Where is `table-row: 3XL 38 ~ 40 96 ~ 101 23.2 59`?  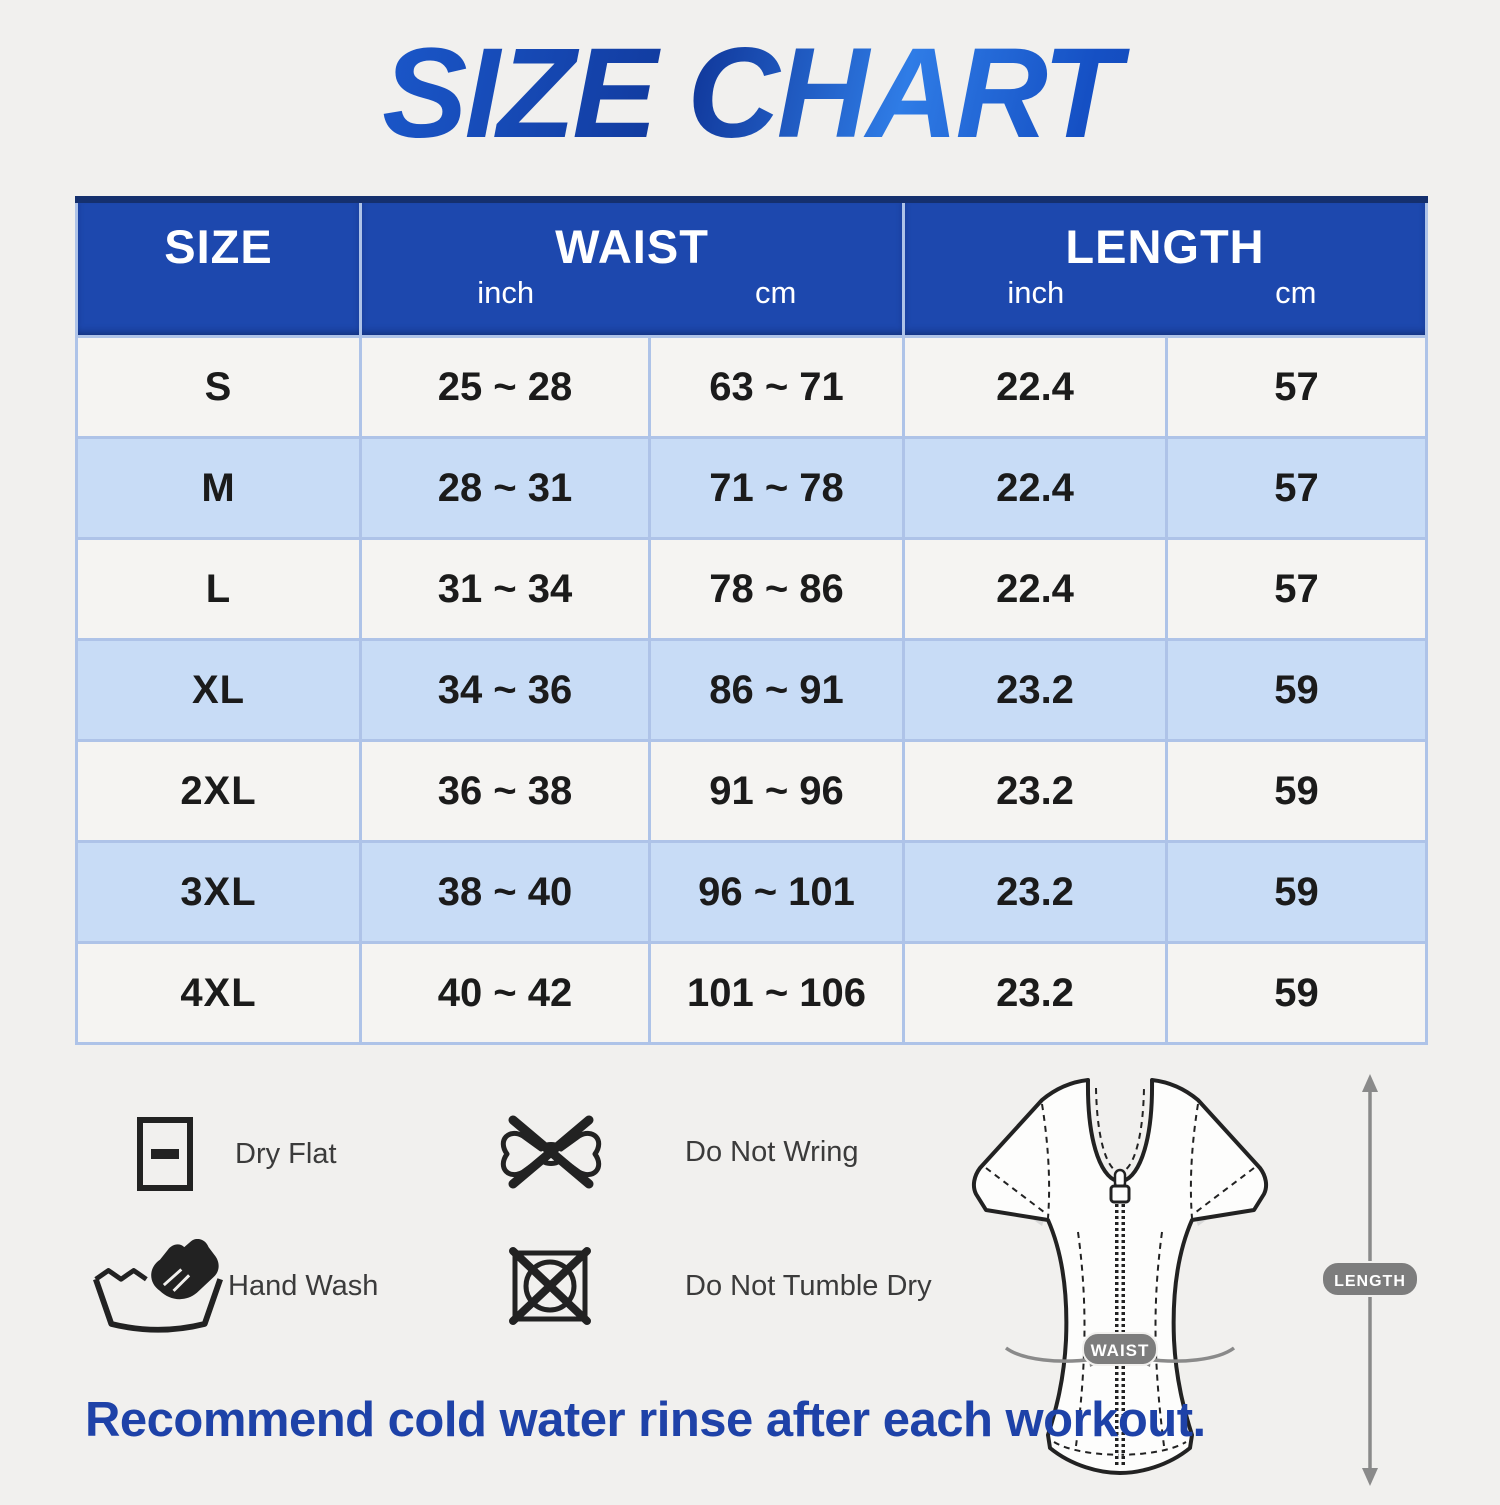 table-row: 3XL 38 ~ 40 96 ~ 101 23.2 59 is located at coordinates (752, 892).